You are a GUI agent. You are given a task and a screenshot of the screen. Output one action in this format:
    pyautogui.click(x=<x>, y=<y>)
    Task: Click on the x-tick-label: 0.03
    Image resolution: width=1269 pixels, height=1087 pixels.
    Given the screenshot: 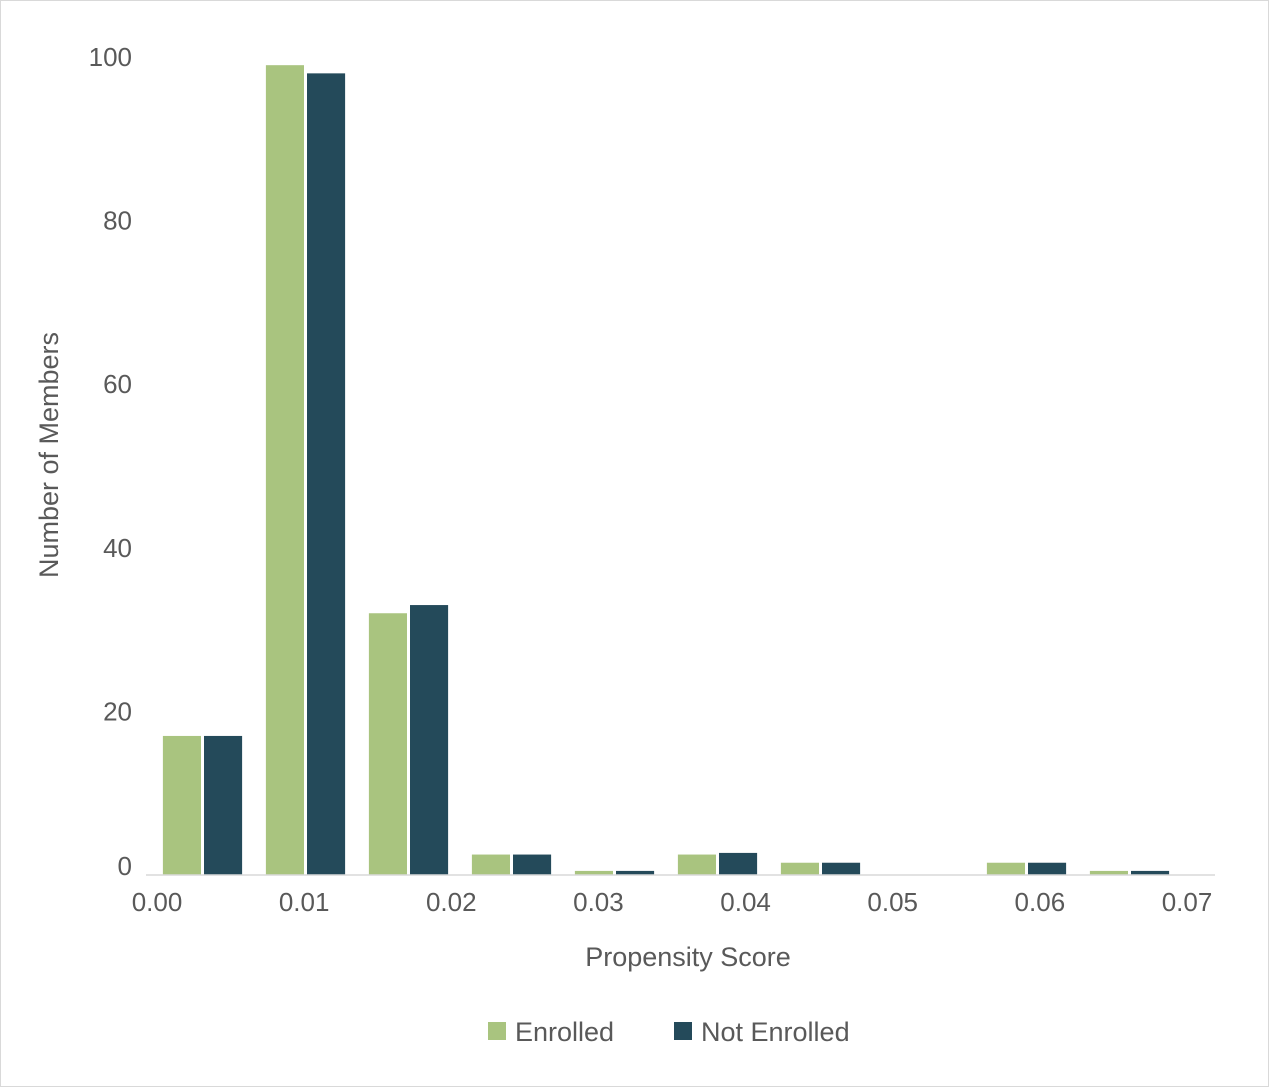 What is the action you would take?
    pyautogui.click(x=598, y=902)
    